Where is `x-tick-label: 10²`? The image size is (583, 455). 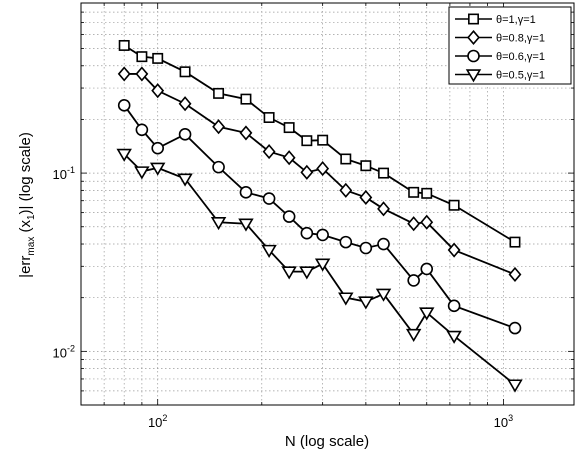 x-tick-label: 10² is located at coordinates (157, 421).